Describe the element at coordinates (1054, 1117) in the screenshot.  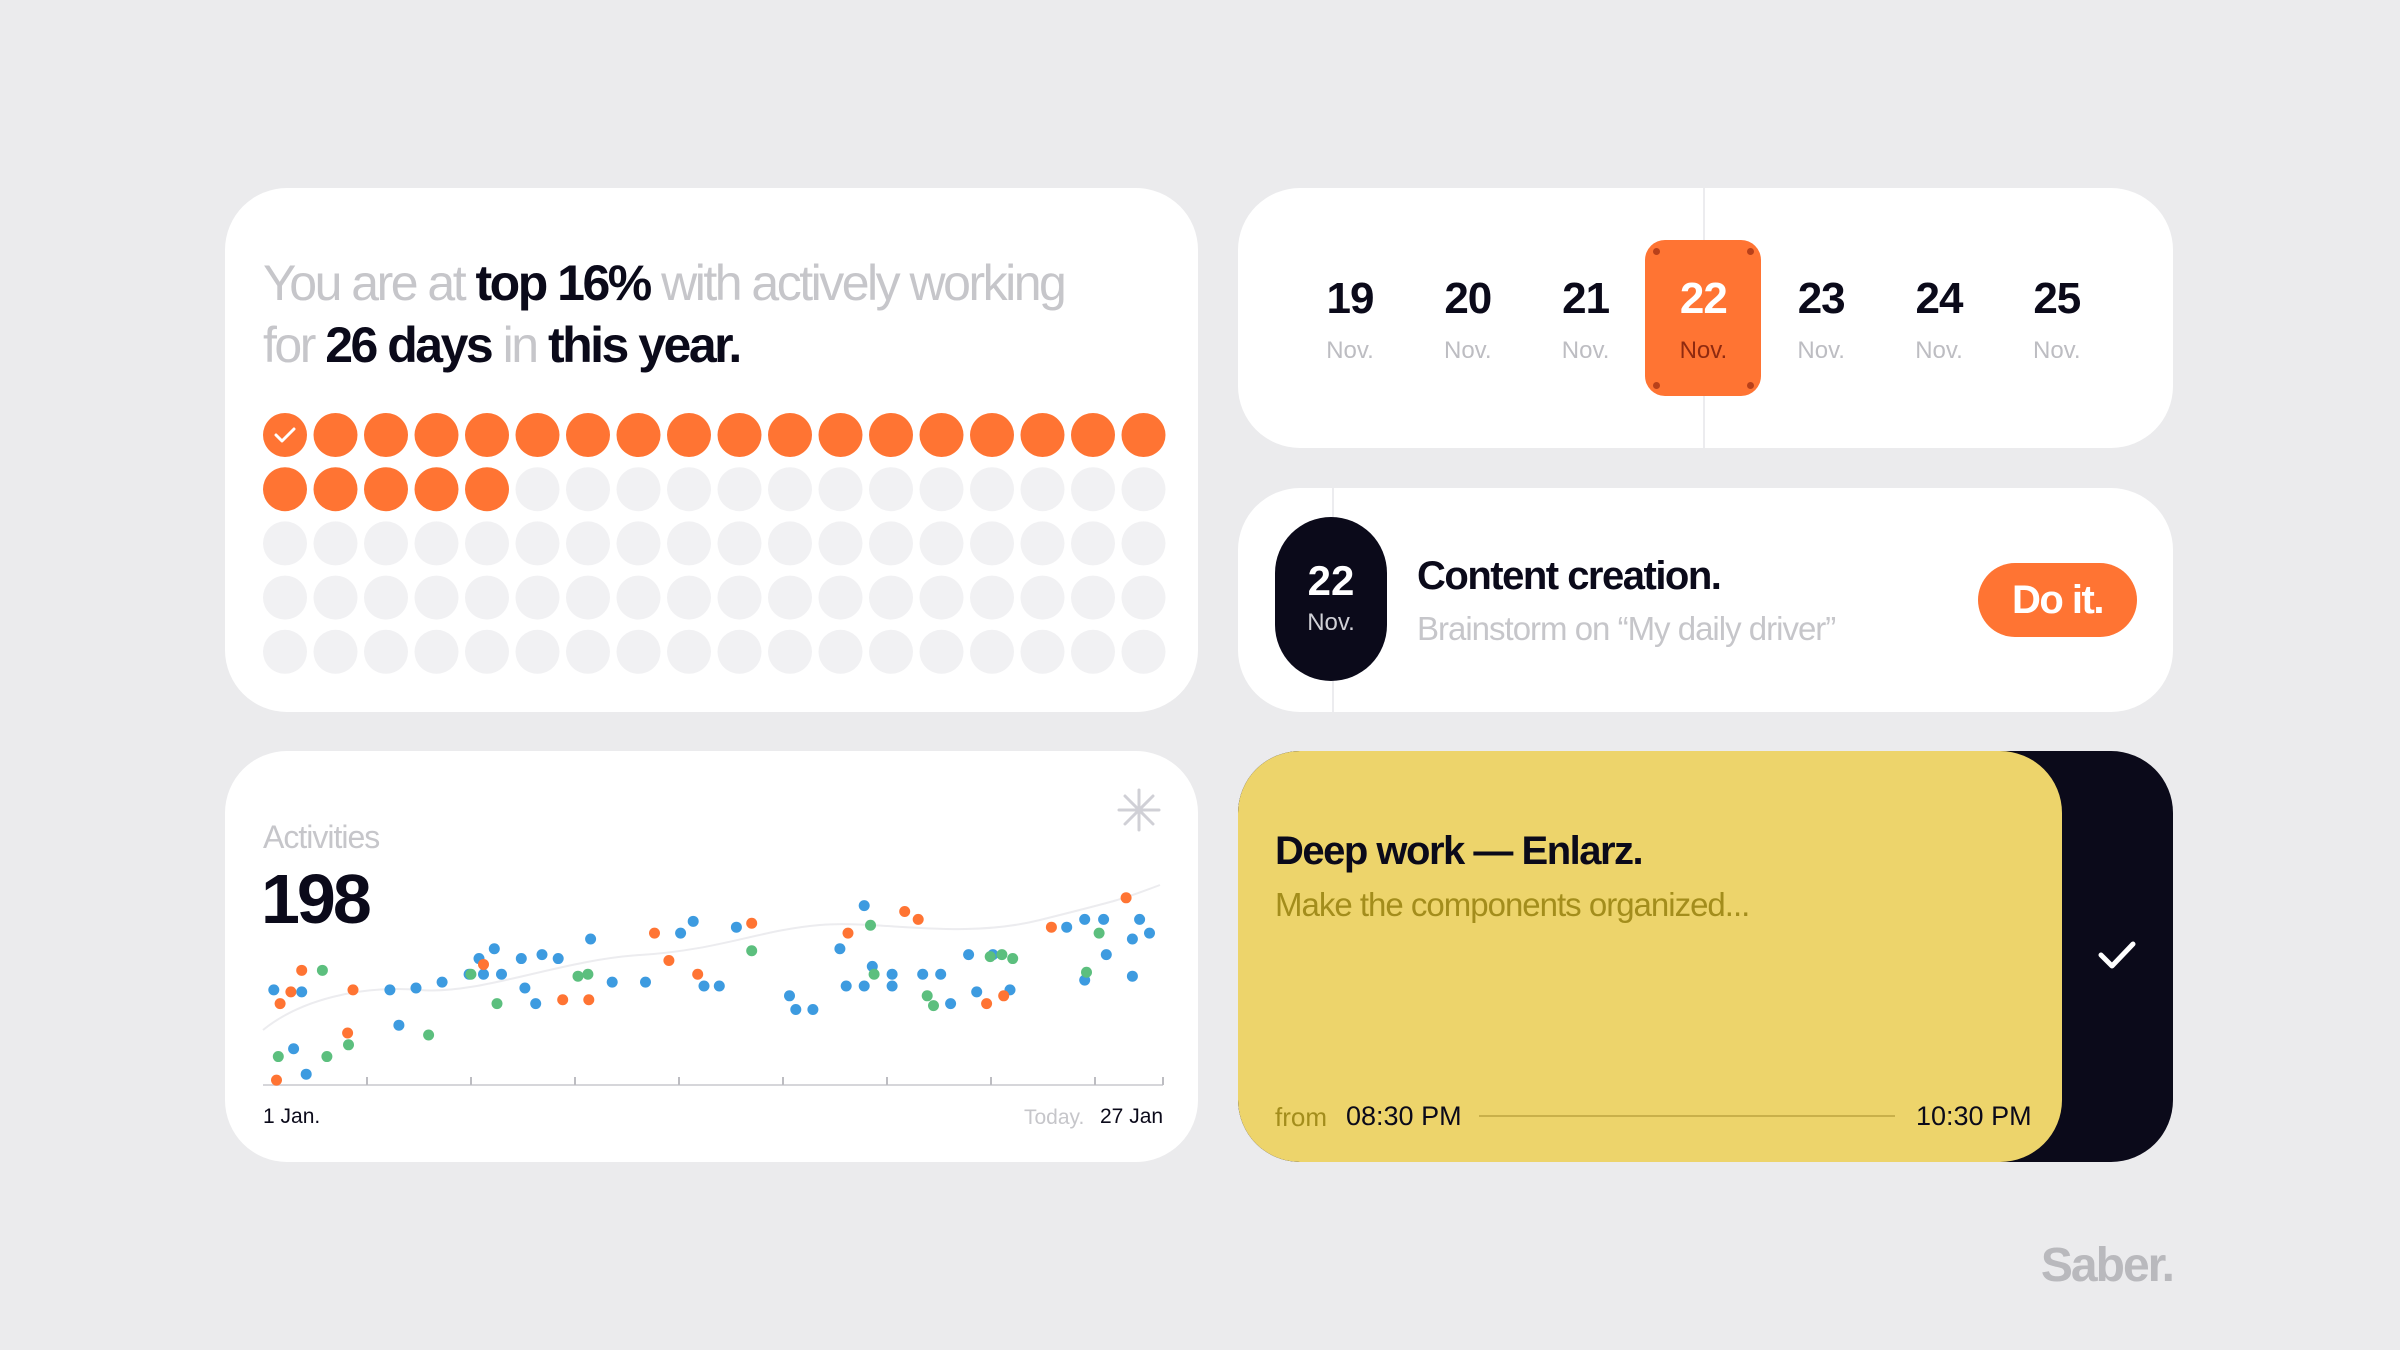
I see `today-label: Today.` at that location.